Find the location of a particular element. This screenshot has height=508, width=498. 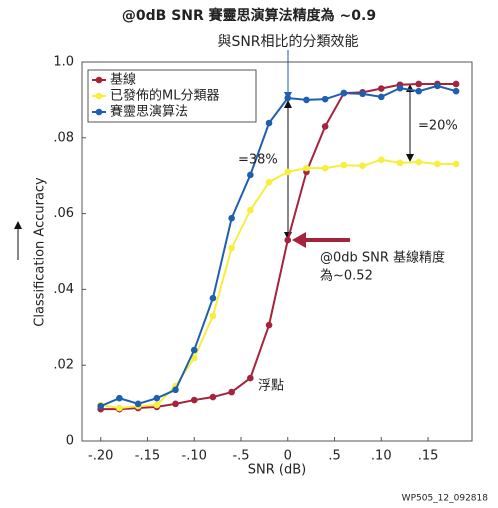

red-arrow-head is located at coordinates (299, 240).